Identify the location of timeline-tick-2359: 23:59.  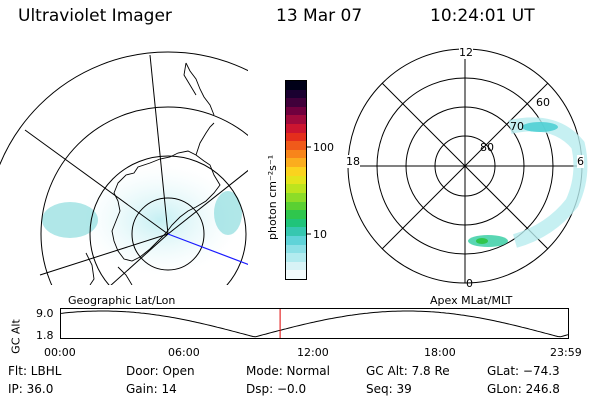
(566, 352).